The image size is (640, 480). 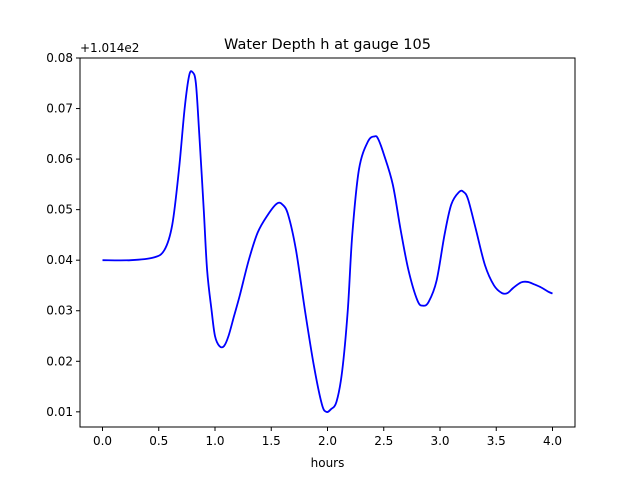 I want to click on x-tick-label: 4.0, so click(x=552, y=441).